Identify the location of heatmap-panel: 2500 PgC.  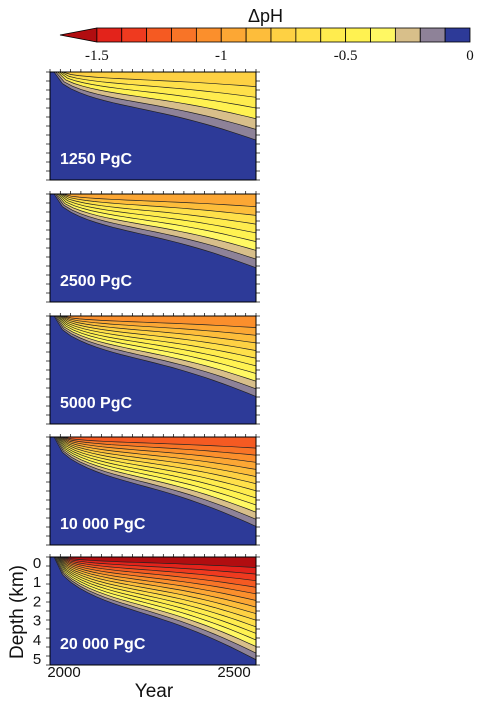
(153, 247).